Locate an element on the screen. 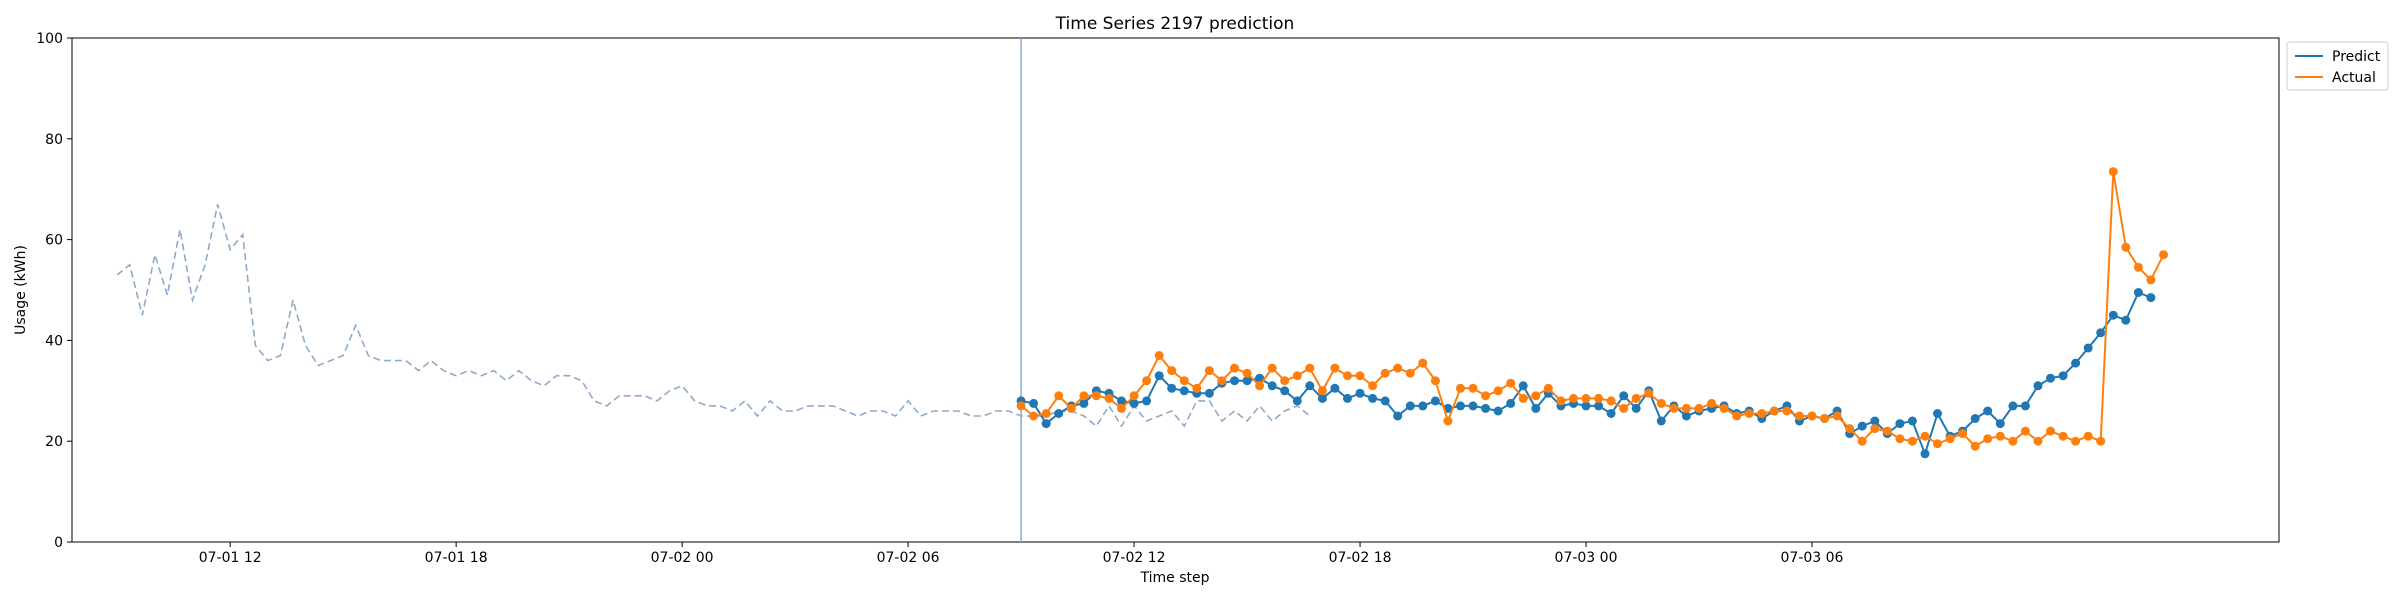  x-tick-label: 07-01 18 is located at coordinates (456, 558).